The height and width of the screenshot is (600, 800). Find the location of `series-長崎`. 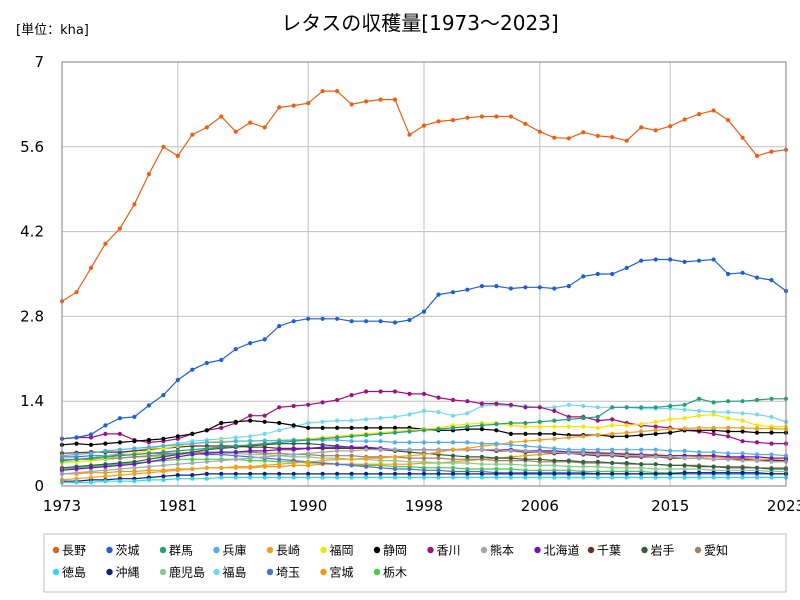

series-長崎 is located at coordinates (424, 453).